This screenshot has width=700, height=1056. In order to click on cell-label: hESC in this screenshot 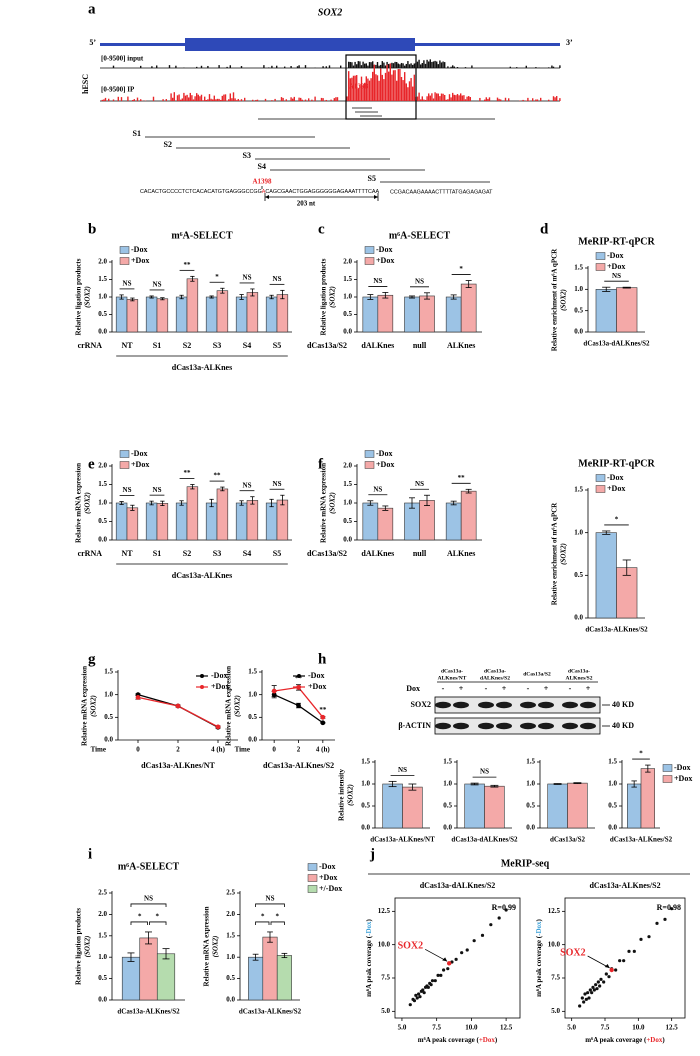, I will do `click(85, 84)`.